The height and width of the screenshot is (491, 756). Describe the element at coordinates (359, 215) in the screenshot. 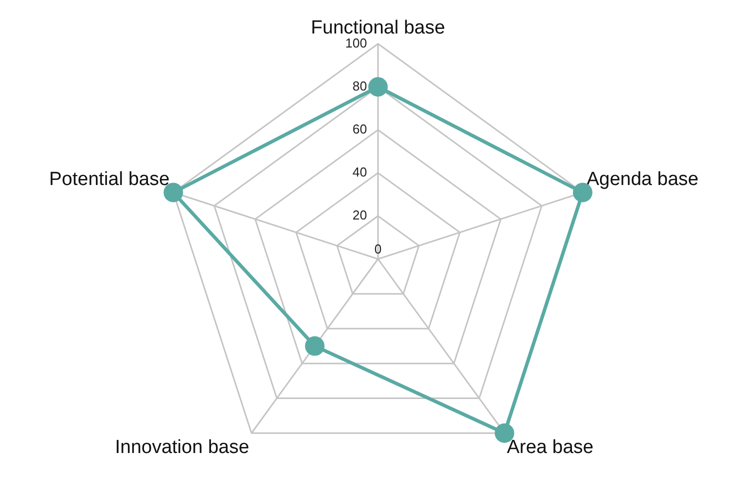

I see `y-tick-label: 20` at that location.